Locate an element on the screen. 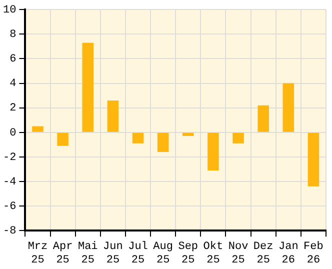  y-tick-label: 4 is located at coordinates (13, 84).